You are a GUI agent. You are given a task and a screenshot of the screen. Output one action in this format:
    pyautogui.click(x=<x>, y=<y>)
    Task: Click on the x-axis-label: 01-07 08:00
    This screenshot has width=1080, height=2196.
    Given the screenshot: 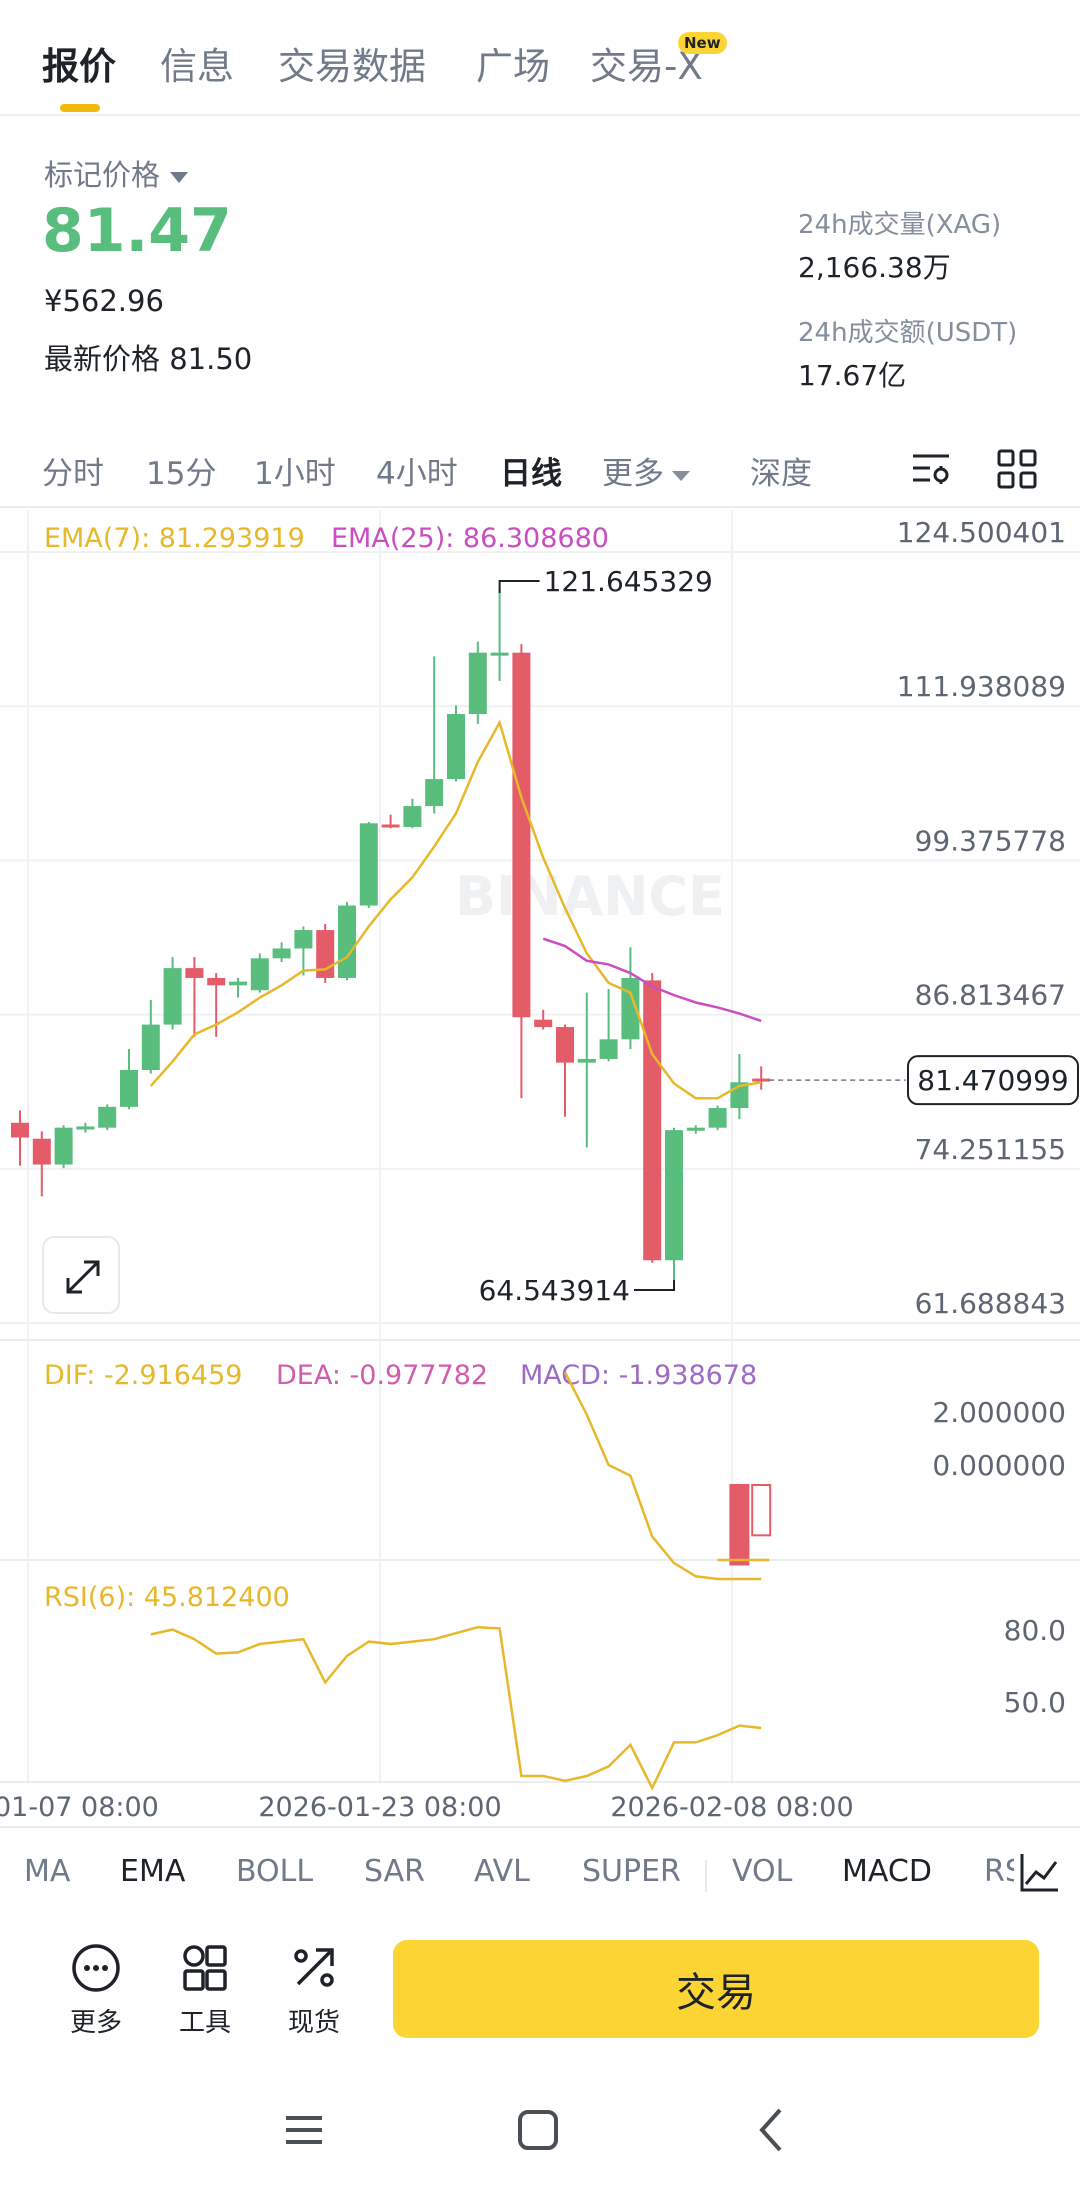 What is the action you would take?
    pyautogui.click(x=79, y=1807)
    